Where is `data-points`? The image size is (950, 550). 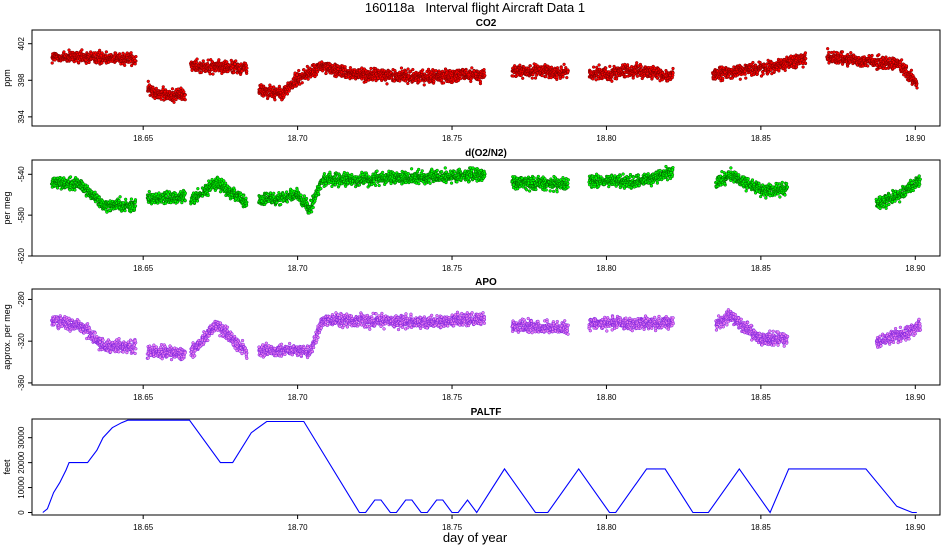
data-points is located at coordinates (484, 75).